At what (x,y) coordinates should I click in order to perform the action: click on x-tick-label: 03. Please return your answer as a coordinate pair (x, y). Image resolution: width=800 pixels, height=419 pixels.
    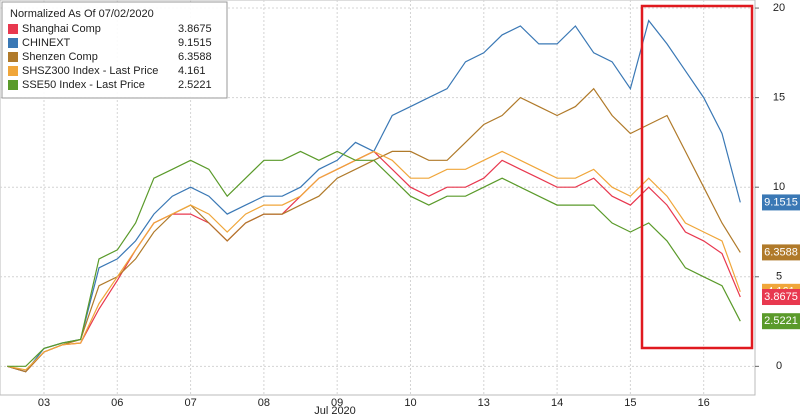
    Looking at the image, I should click on (44, 403).